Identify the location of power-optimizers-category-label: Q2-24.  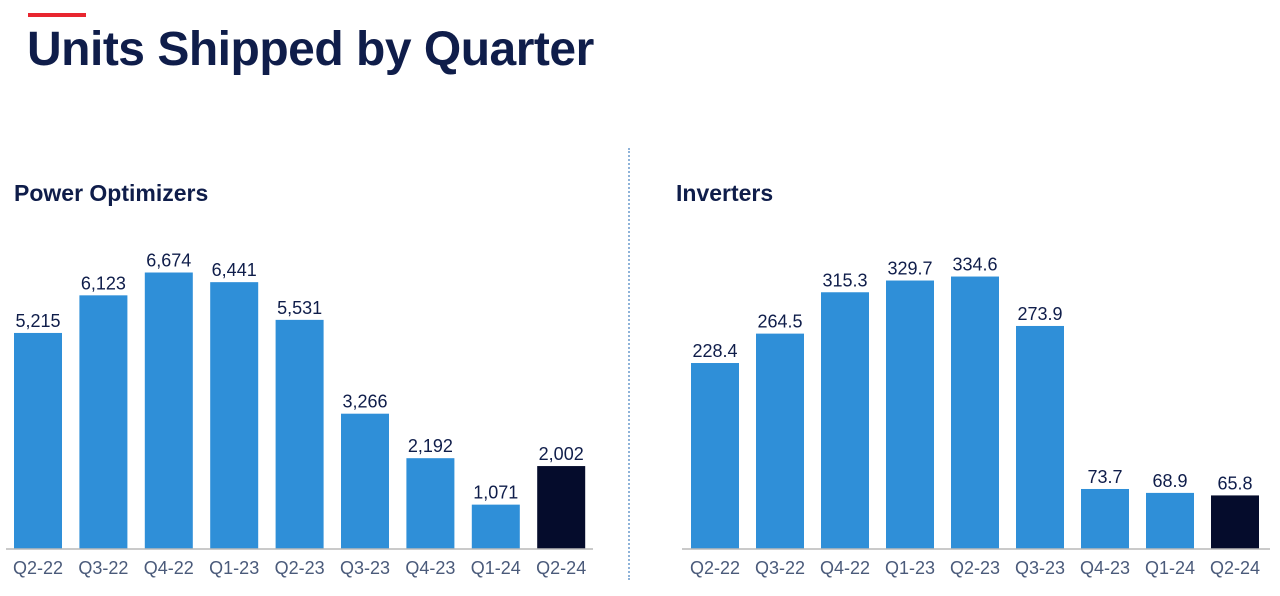
(561, 568).